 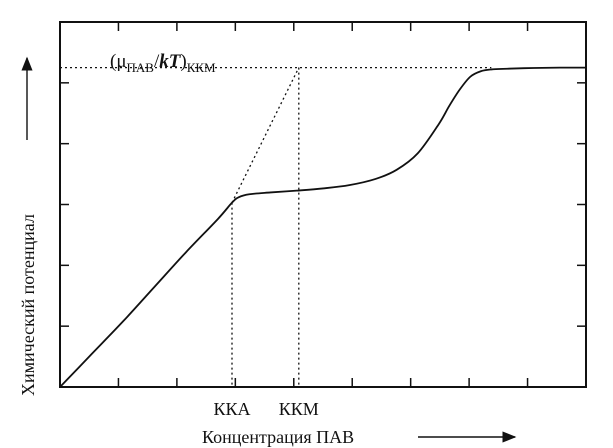 I want to click on ckm-annotation: (μПАВ/kT)ККМ, so click(x=163, y=63).